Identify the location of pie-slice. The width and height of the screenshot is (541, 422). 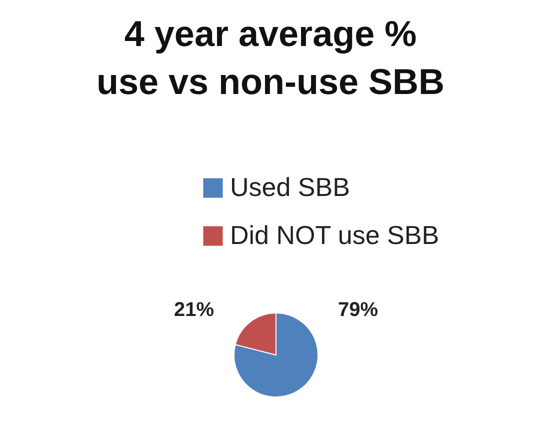
(276, 355).